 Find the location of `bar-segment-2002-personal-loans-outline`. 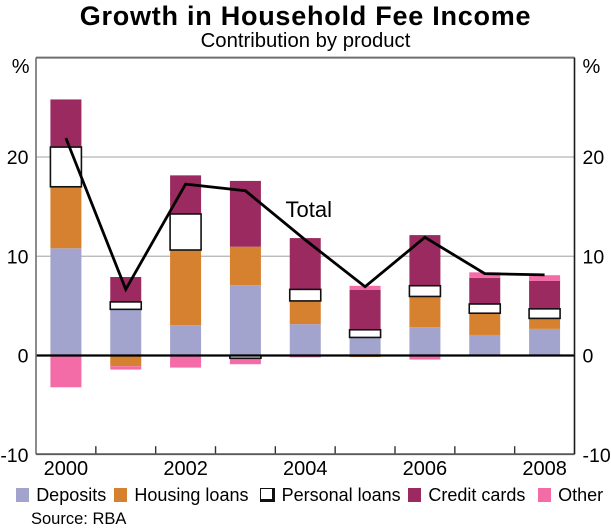

bar-segment-2002-personal-loans-outline is located at coordinates (185, 232).